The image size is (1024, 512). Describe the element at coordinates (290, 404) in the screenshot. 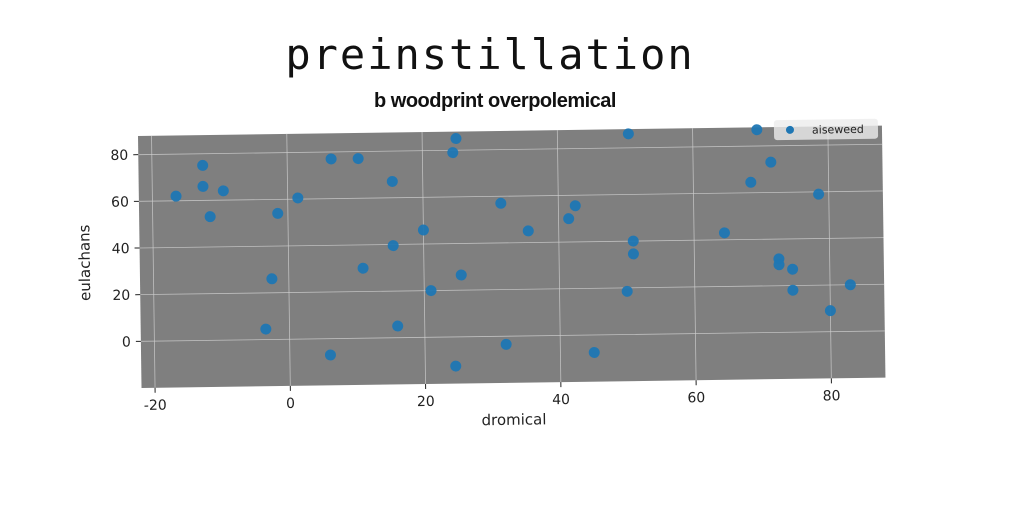

I see `x-tick-label: 0` at that location.